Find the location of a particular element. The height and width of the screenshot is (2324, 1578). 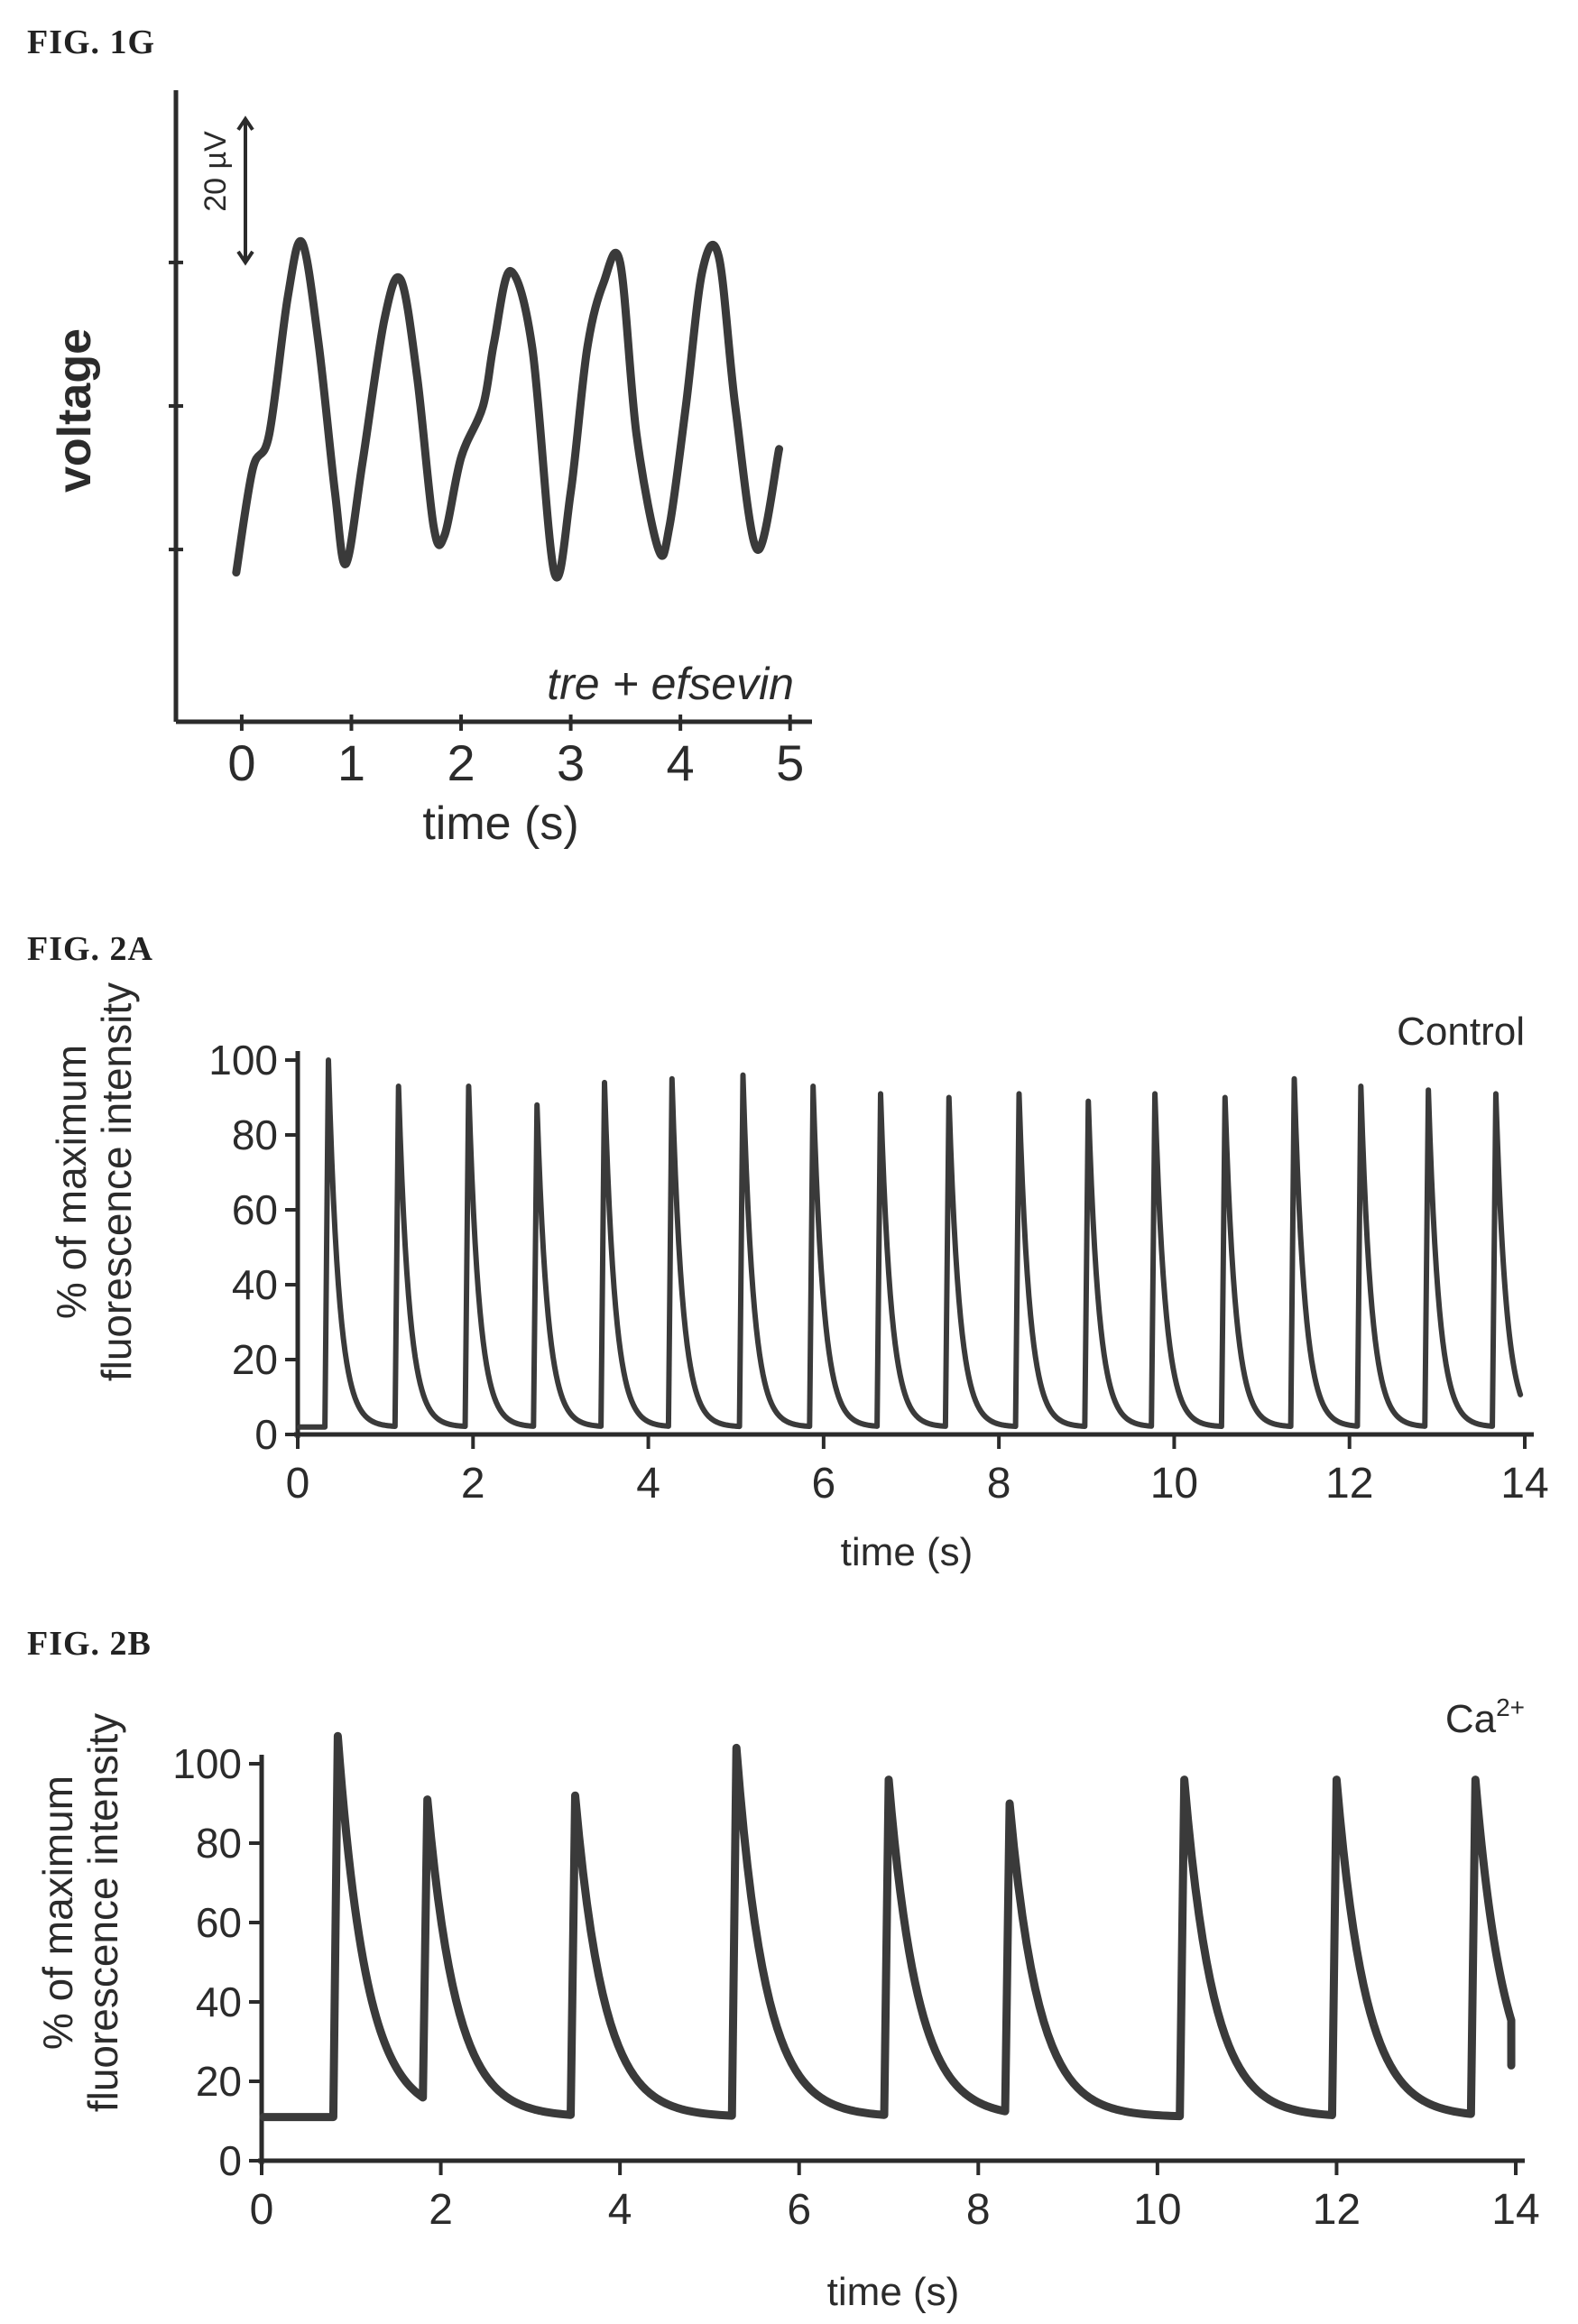

scale-bar-arrow-down is located at coordinates (245, 258).